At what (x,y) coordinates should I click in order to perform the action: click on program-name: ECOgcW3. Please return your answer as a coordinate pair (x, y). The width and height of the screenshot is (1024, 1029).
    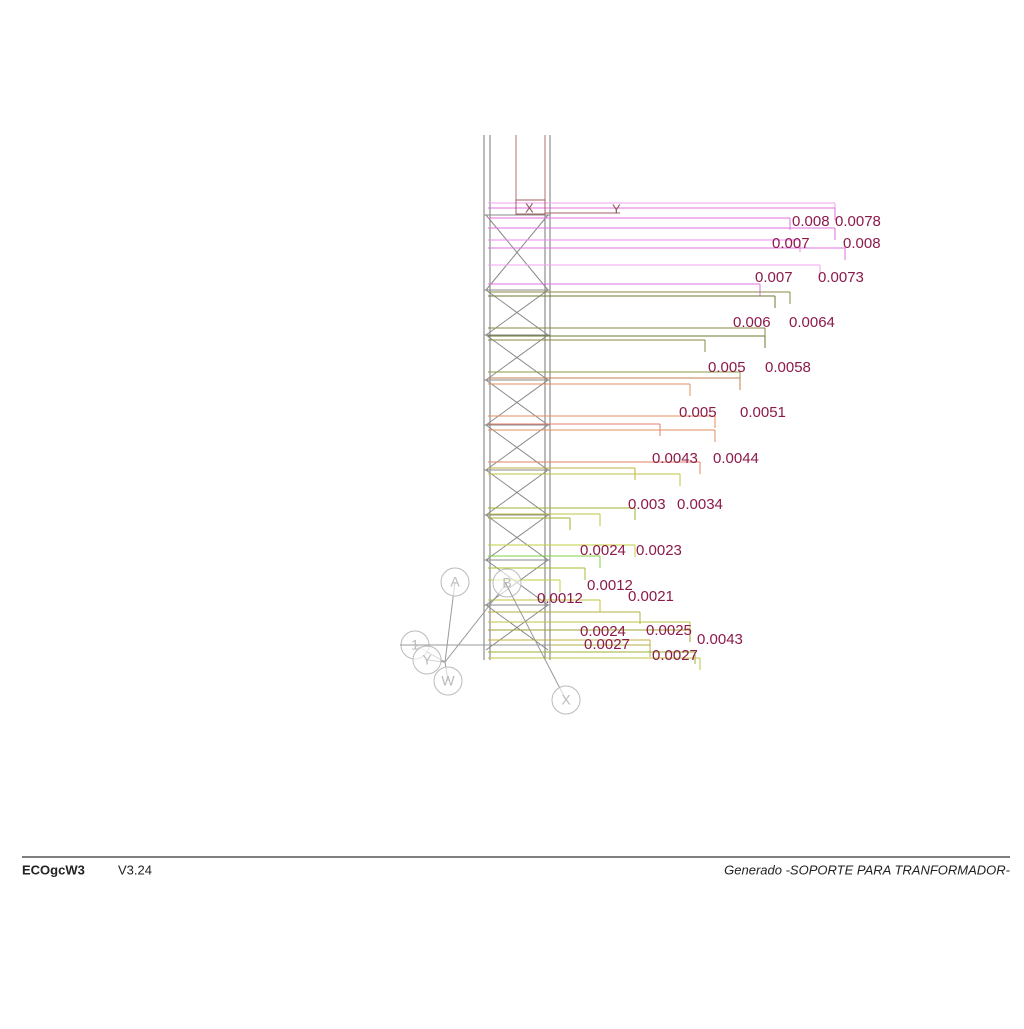
    Looking at the image, I should click on (53, 869).